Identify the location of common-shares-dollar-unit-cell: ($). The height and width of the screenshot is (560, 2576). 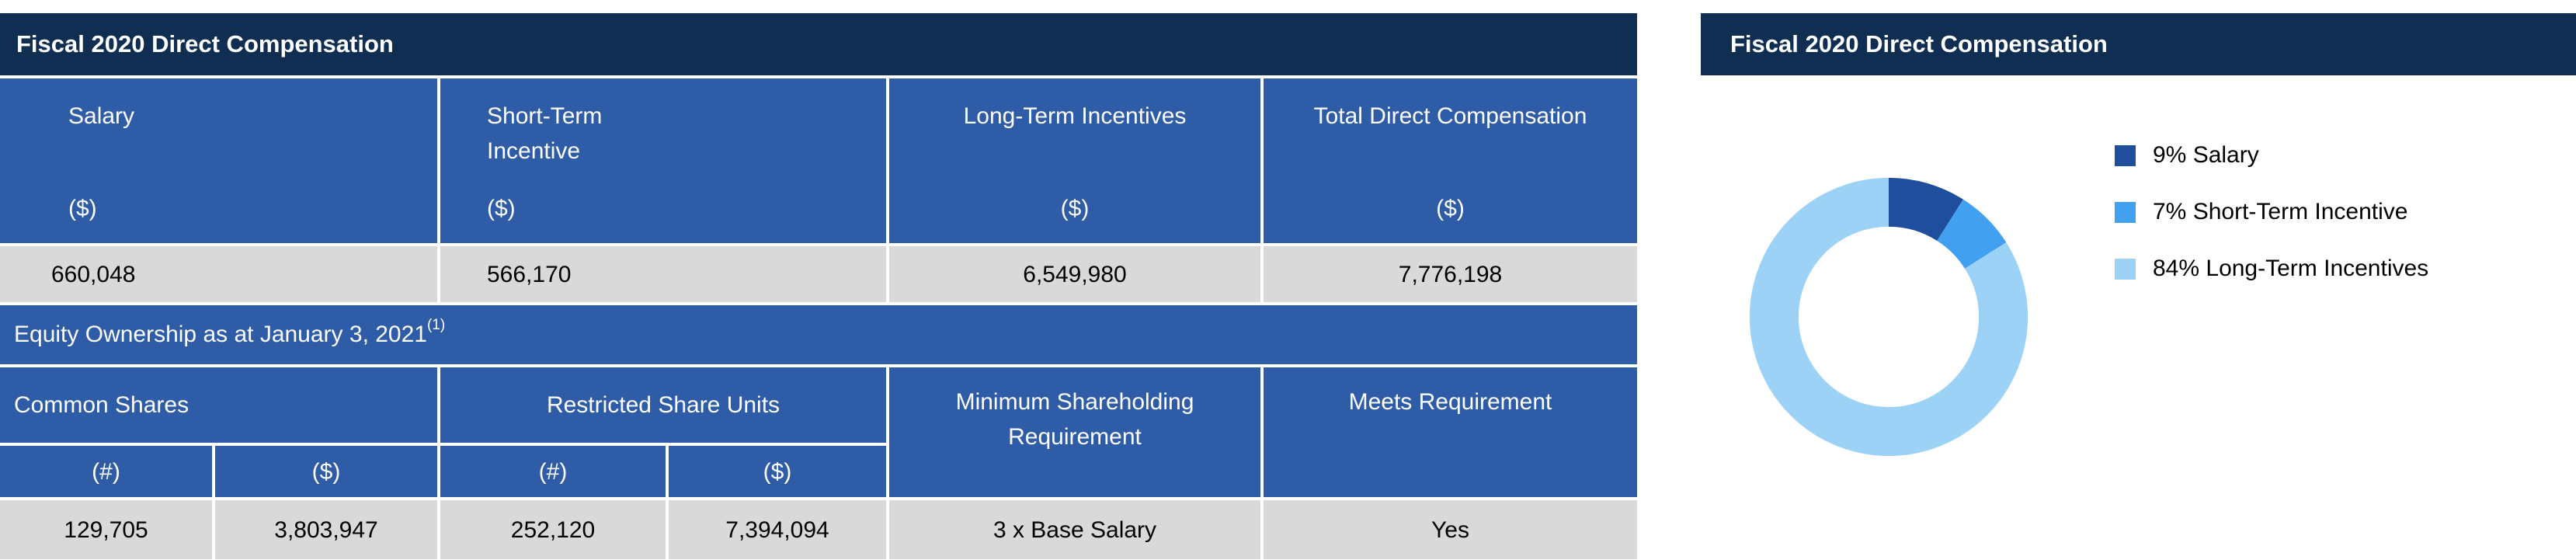
(326, 472).